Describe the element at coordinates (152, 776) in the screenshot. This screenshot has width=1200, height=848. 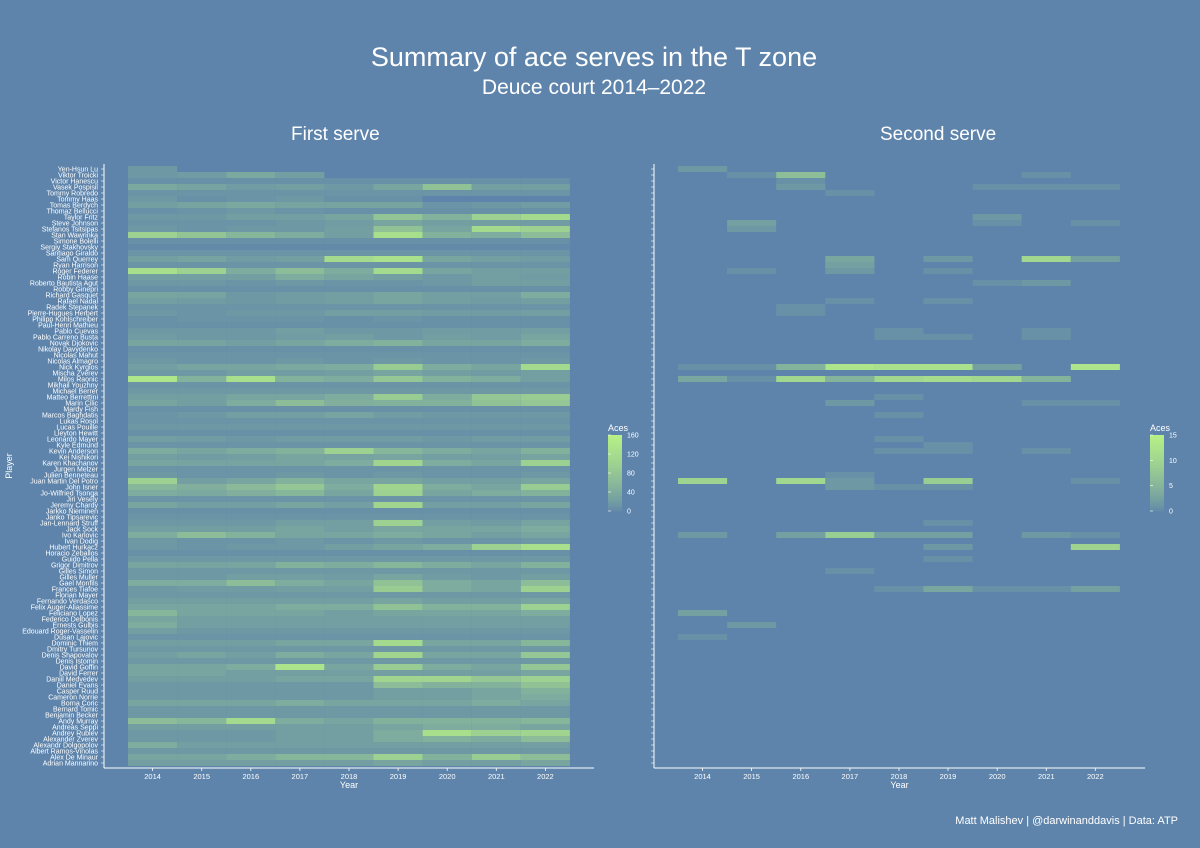
I see `x-tick-label: 2014` at that location.